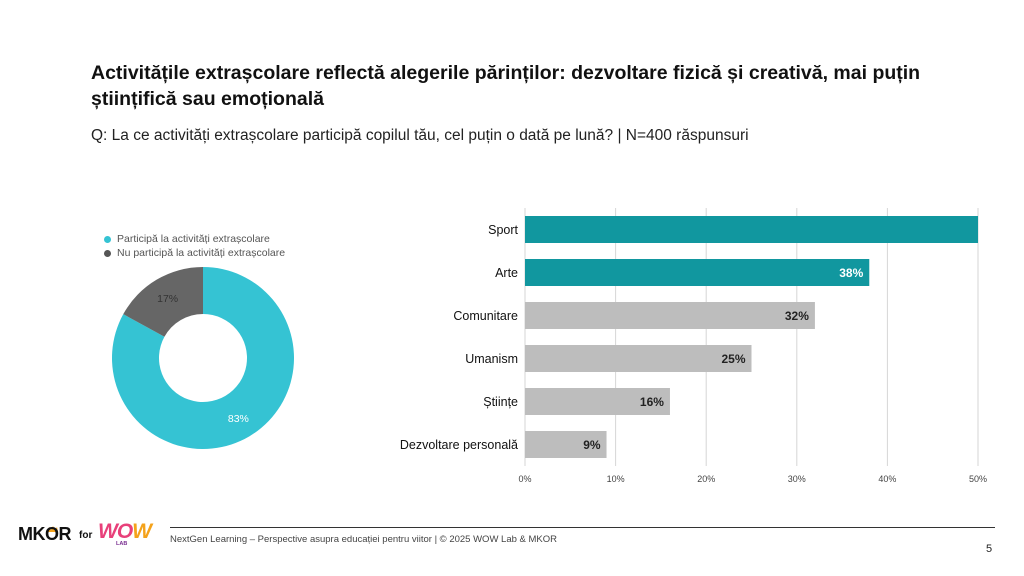 The width and height of the screenshot is (1024, 576). I want to click on x-tick-label-3: 30%, so click(797, 479).